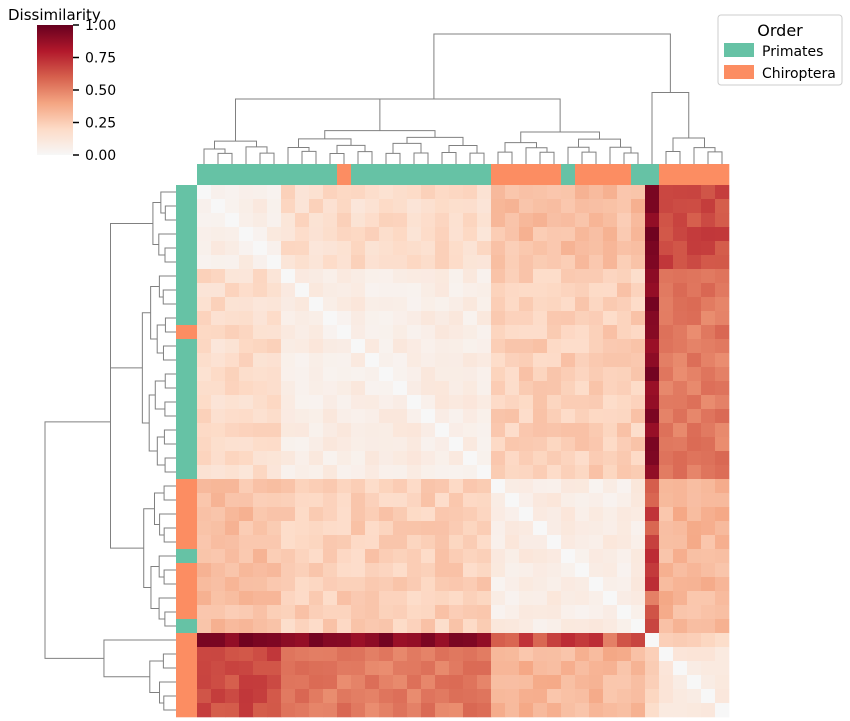  Describe the element at coordinates (638, 174) in the screenshot. I see `column-color-cell` at that location.